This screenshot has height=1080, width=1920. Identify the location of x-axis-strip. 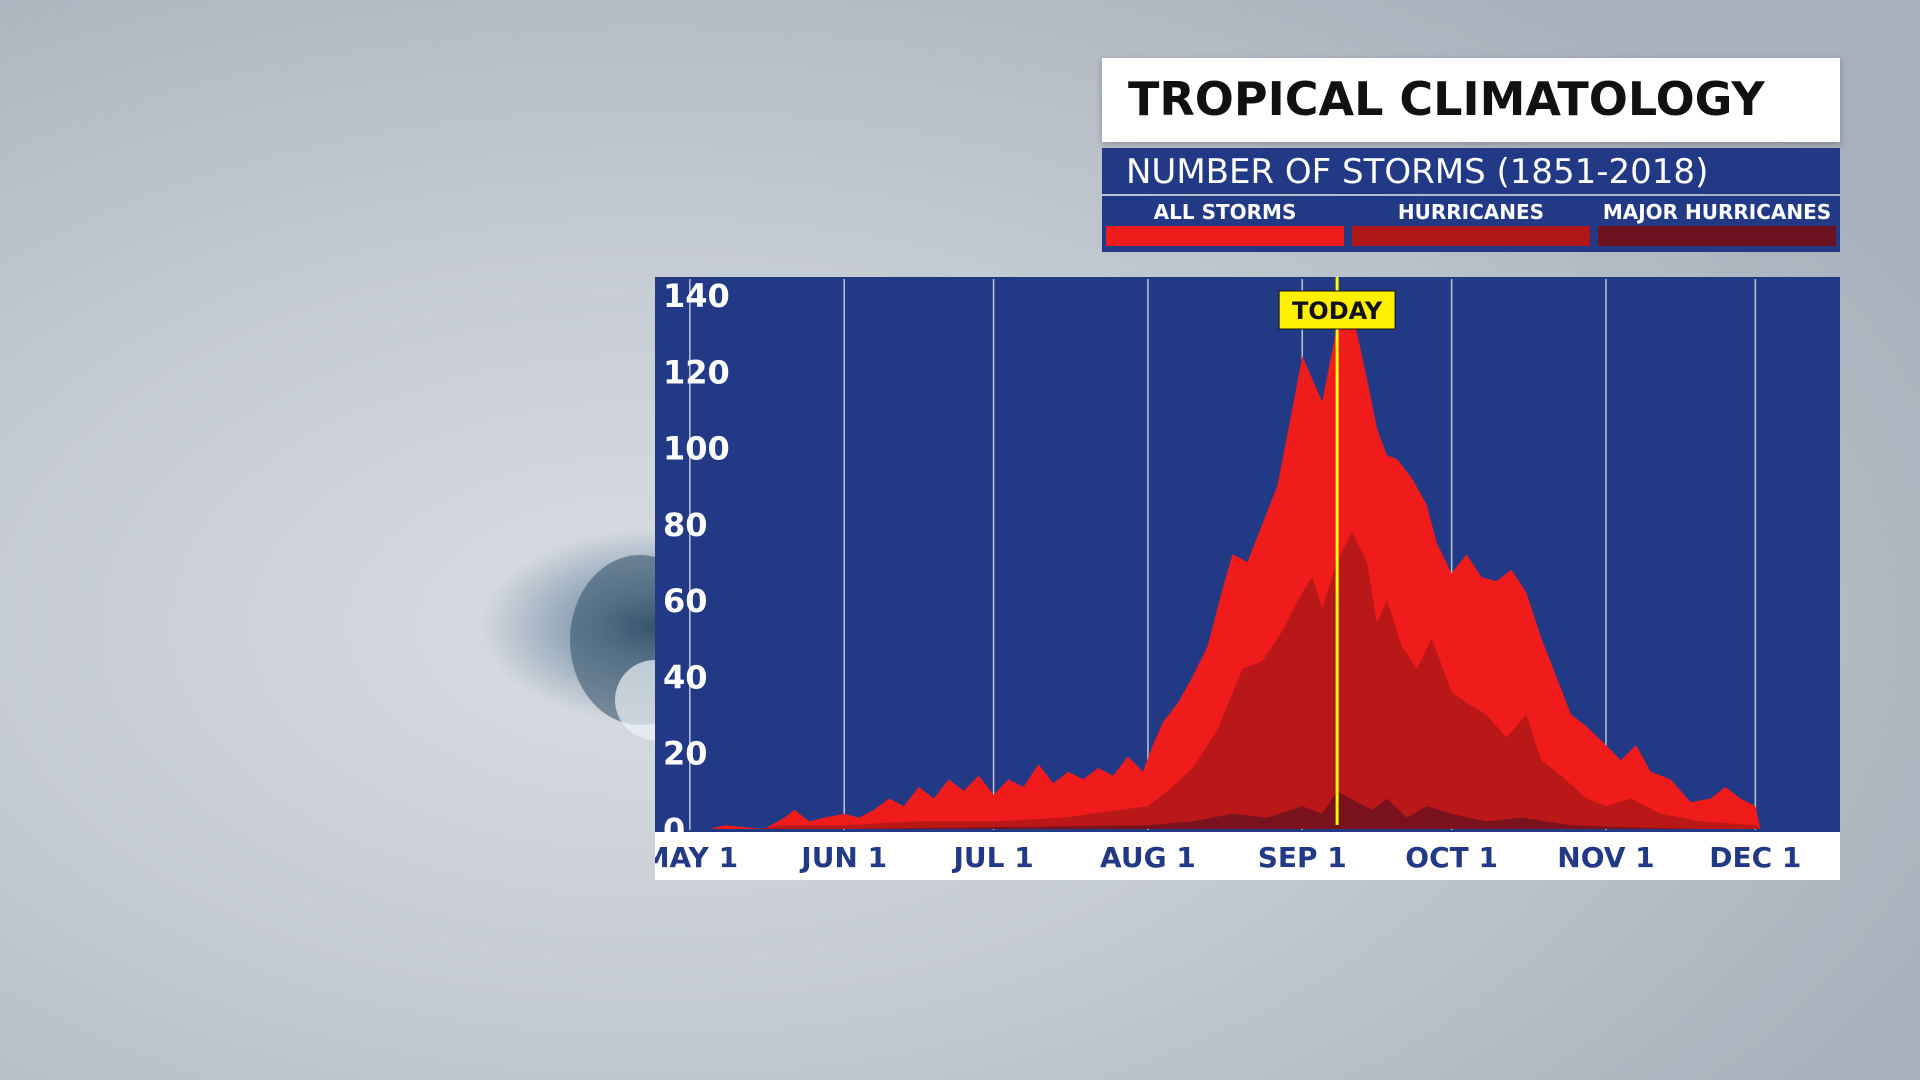
(1247, 856).